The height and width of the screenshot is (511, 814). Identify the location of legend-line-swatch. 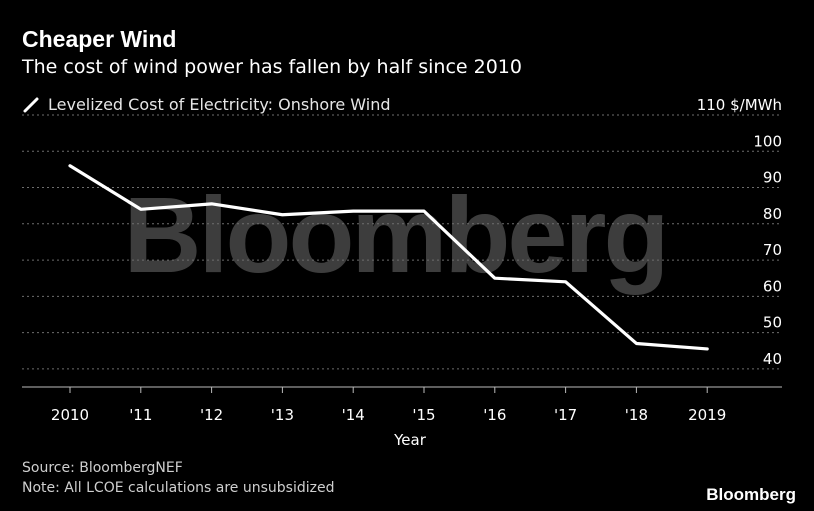
(31, 104).